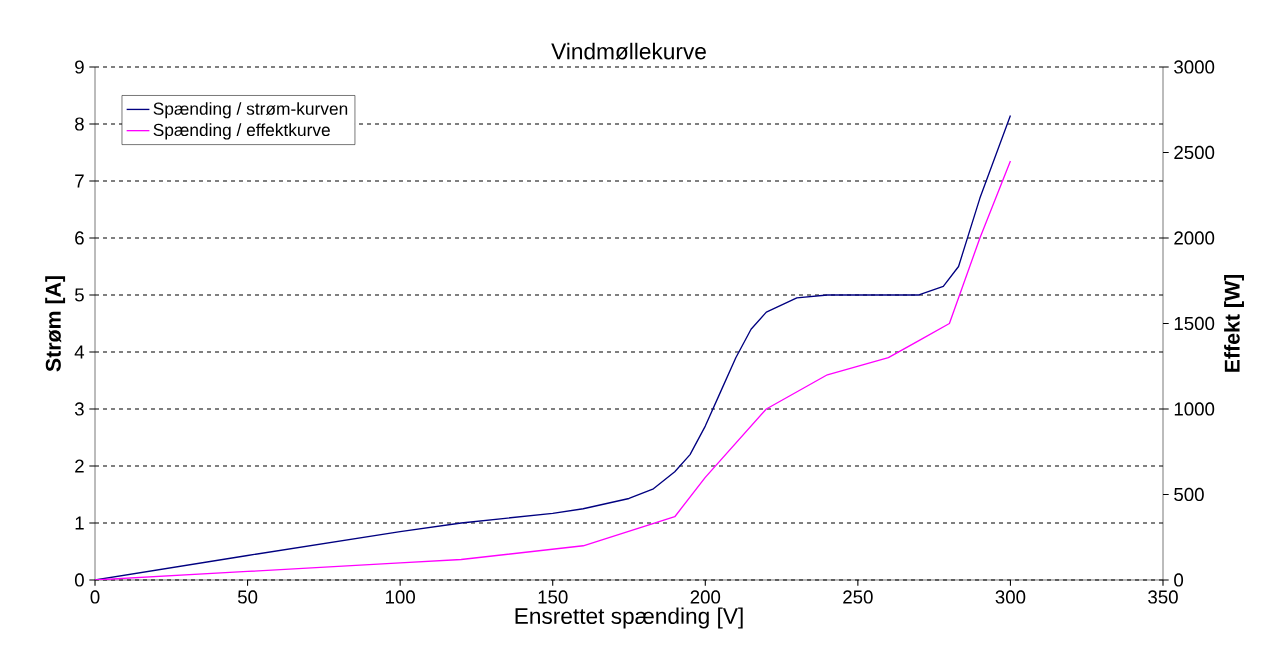  Describe the element at coordinates (1163, 597) in the screenshot. I see `x-tick-label: 350` at that location.